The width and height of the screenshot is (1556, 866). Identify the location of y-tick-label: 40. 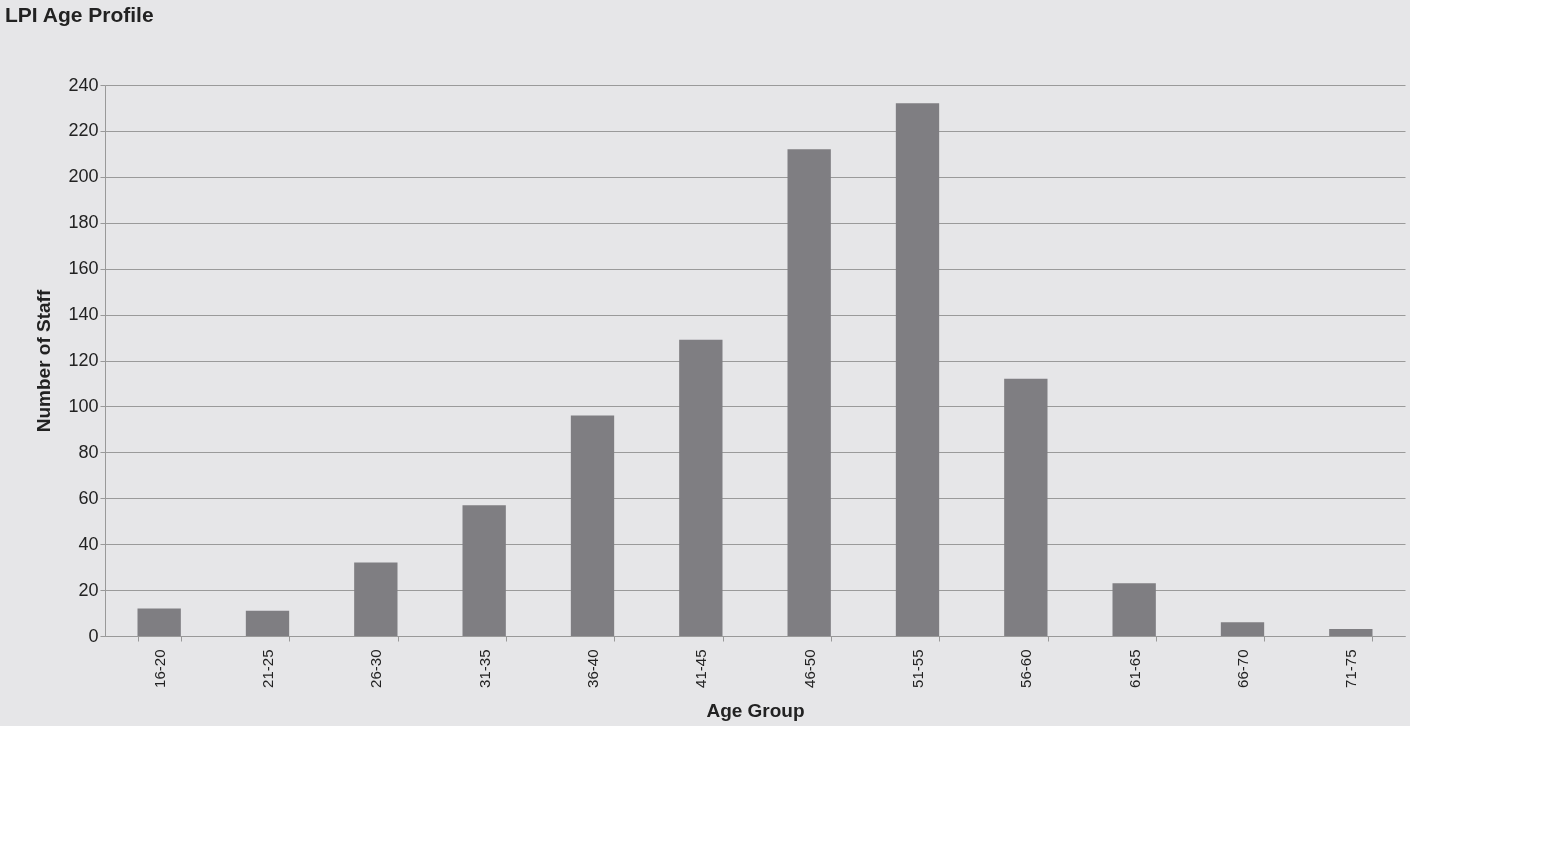
(88, 543).